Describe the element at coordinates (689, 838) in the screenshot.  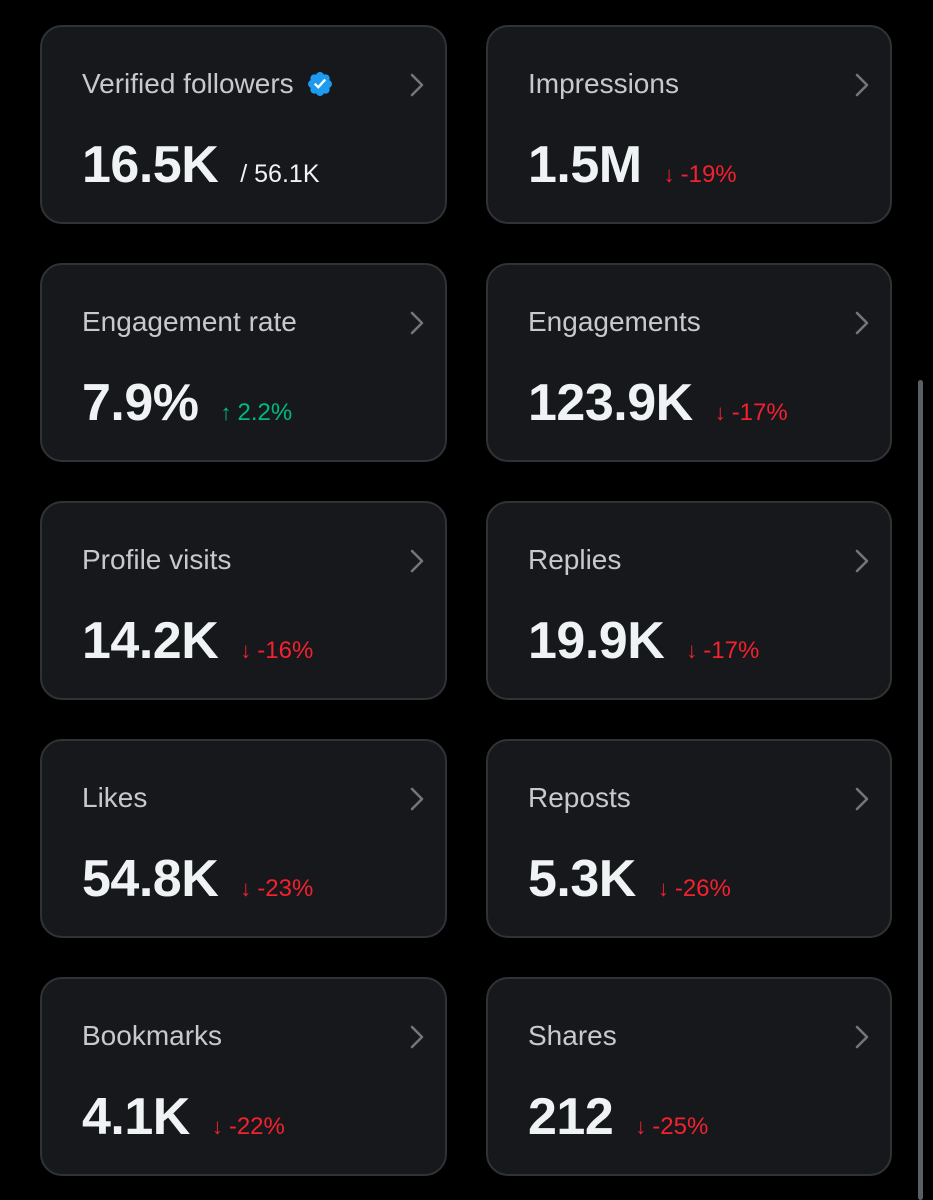
I see `metric-card-reposts: Reposts 5.3K ↓ -26%` at that location.